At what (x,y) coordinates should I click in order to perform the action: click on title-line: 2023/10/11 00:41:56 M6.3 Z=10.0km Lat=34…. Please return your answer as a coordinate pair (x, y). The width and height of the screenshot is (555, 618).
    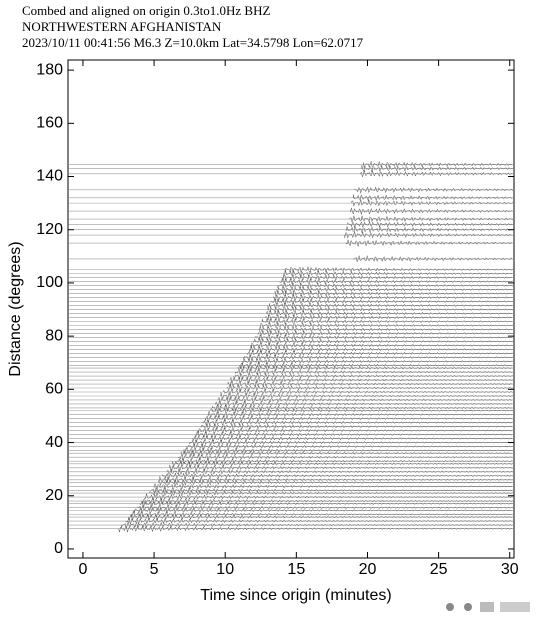
    Looking at the image, I should click on (193, 42).